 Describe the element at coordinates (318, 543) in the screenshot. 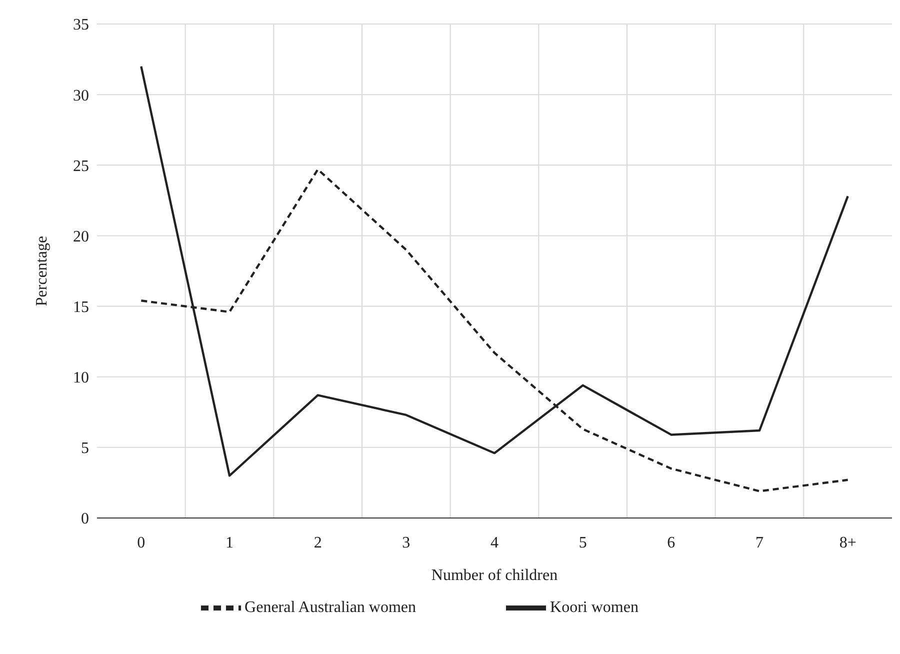

I see `x-tick-label: 2` at that location.